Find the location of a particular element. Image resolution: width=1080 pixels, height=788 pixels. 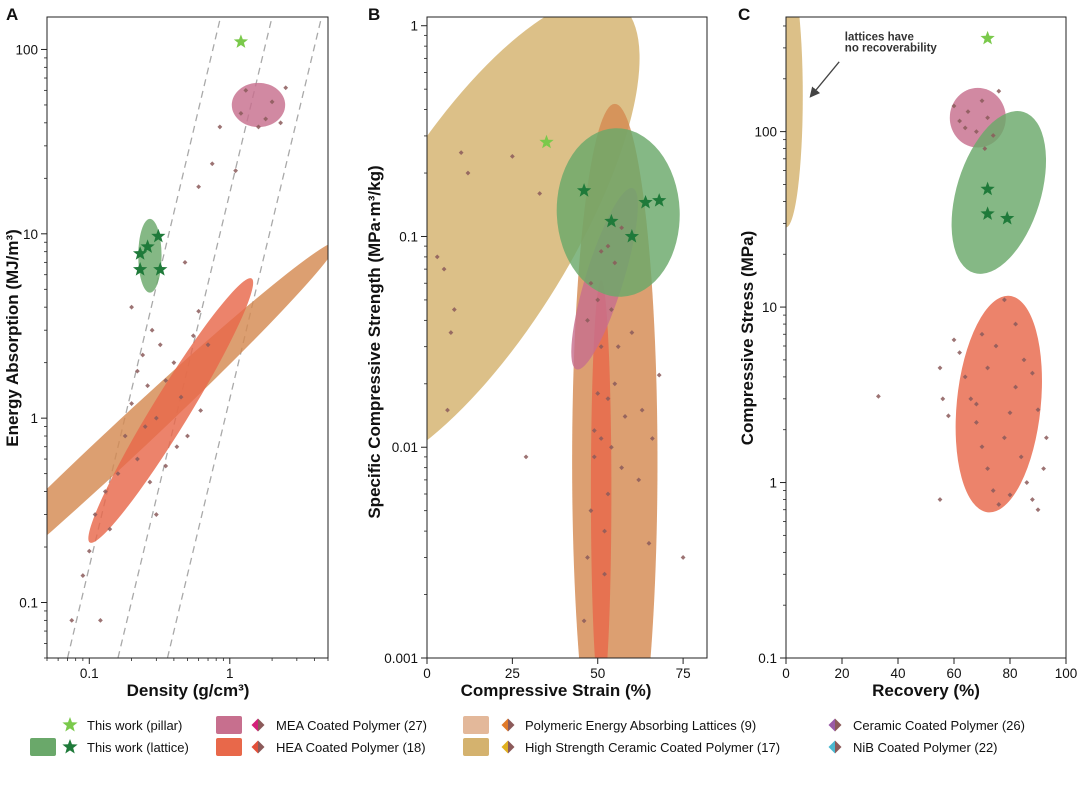

panel-c-points is located at coordinates (962, 300).